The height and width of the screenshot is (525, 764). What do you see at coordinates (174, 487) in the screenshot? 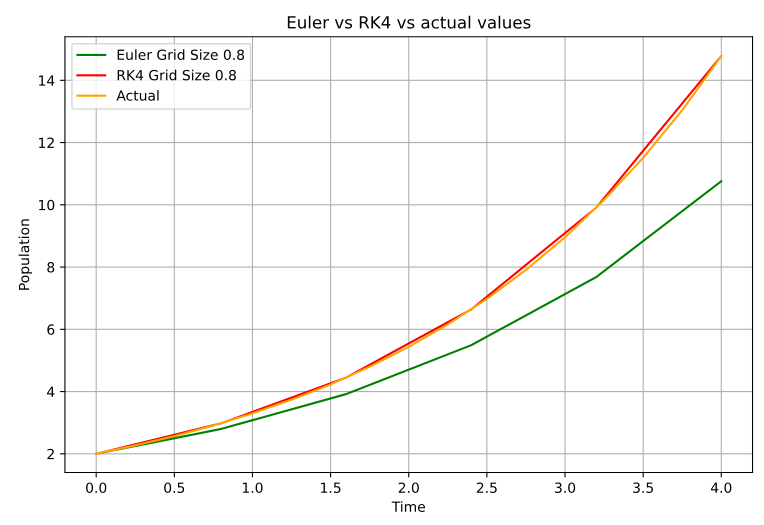
I see `x-tick-label: 0.5` at bounding box center [174, 487].